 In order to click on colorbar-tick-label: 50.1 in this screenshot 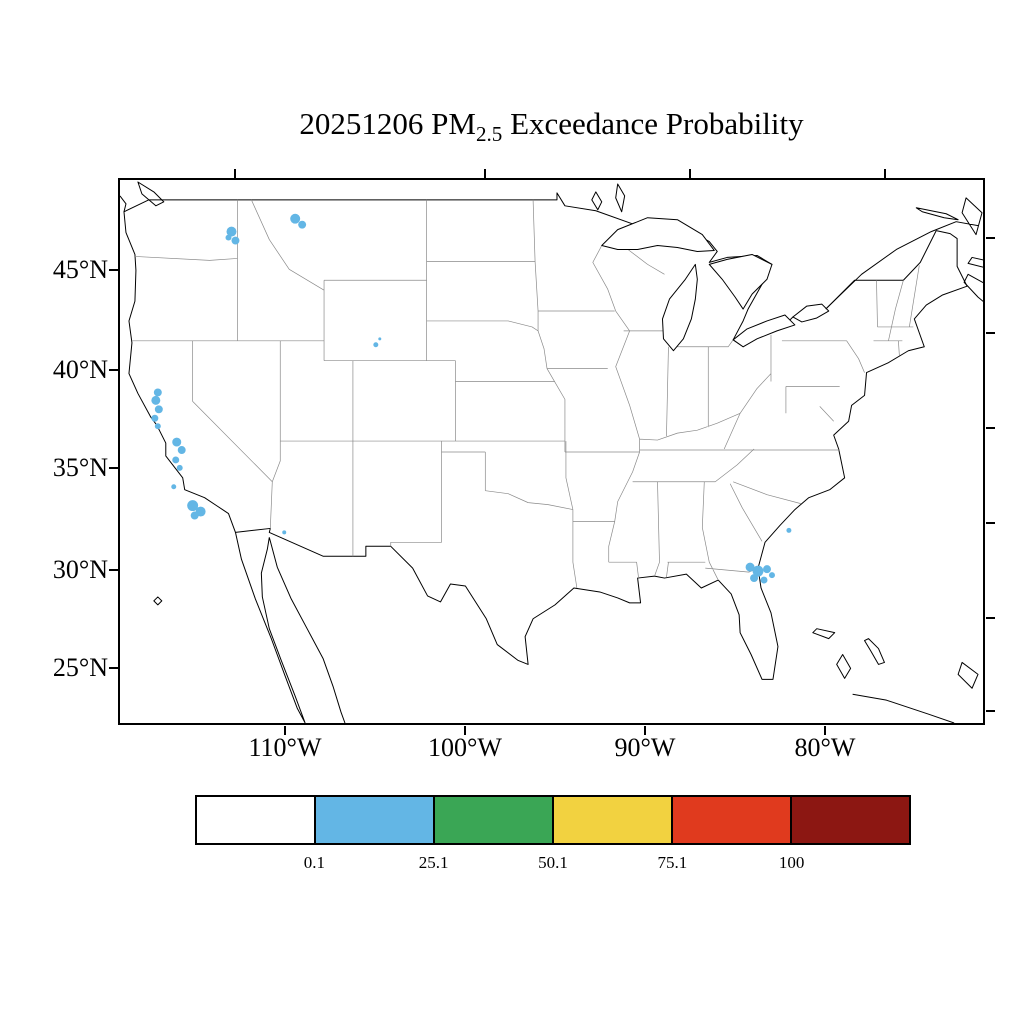, I will do `click(553, 862)`.